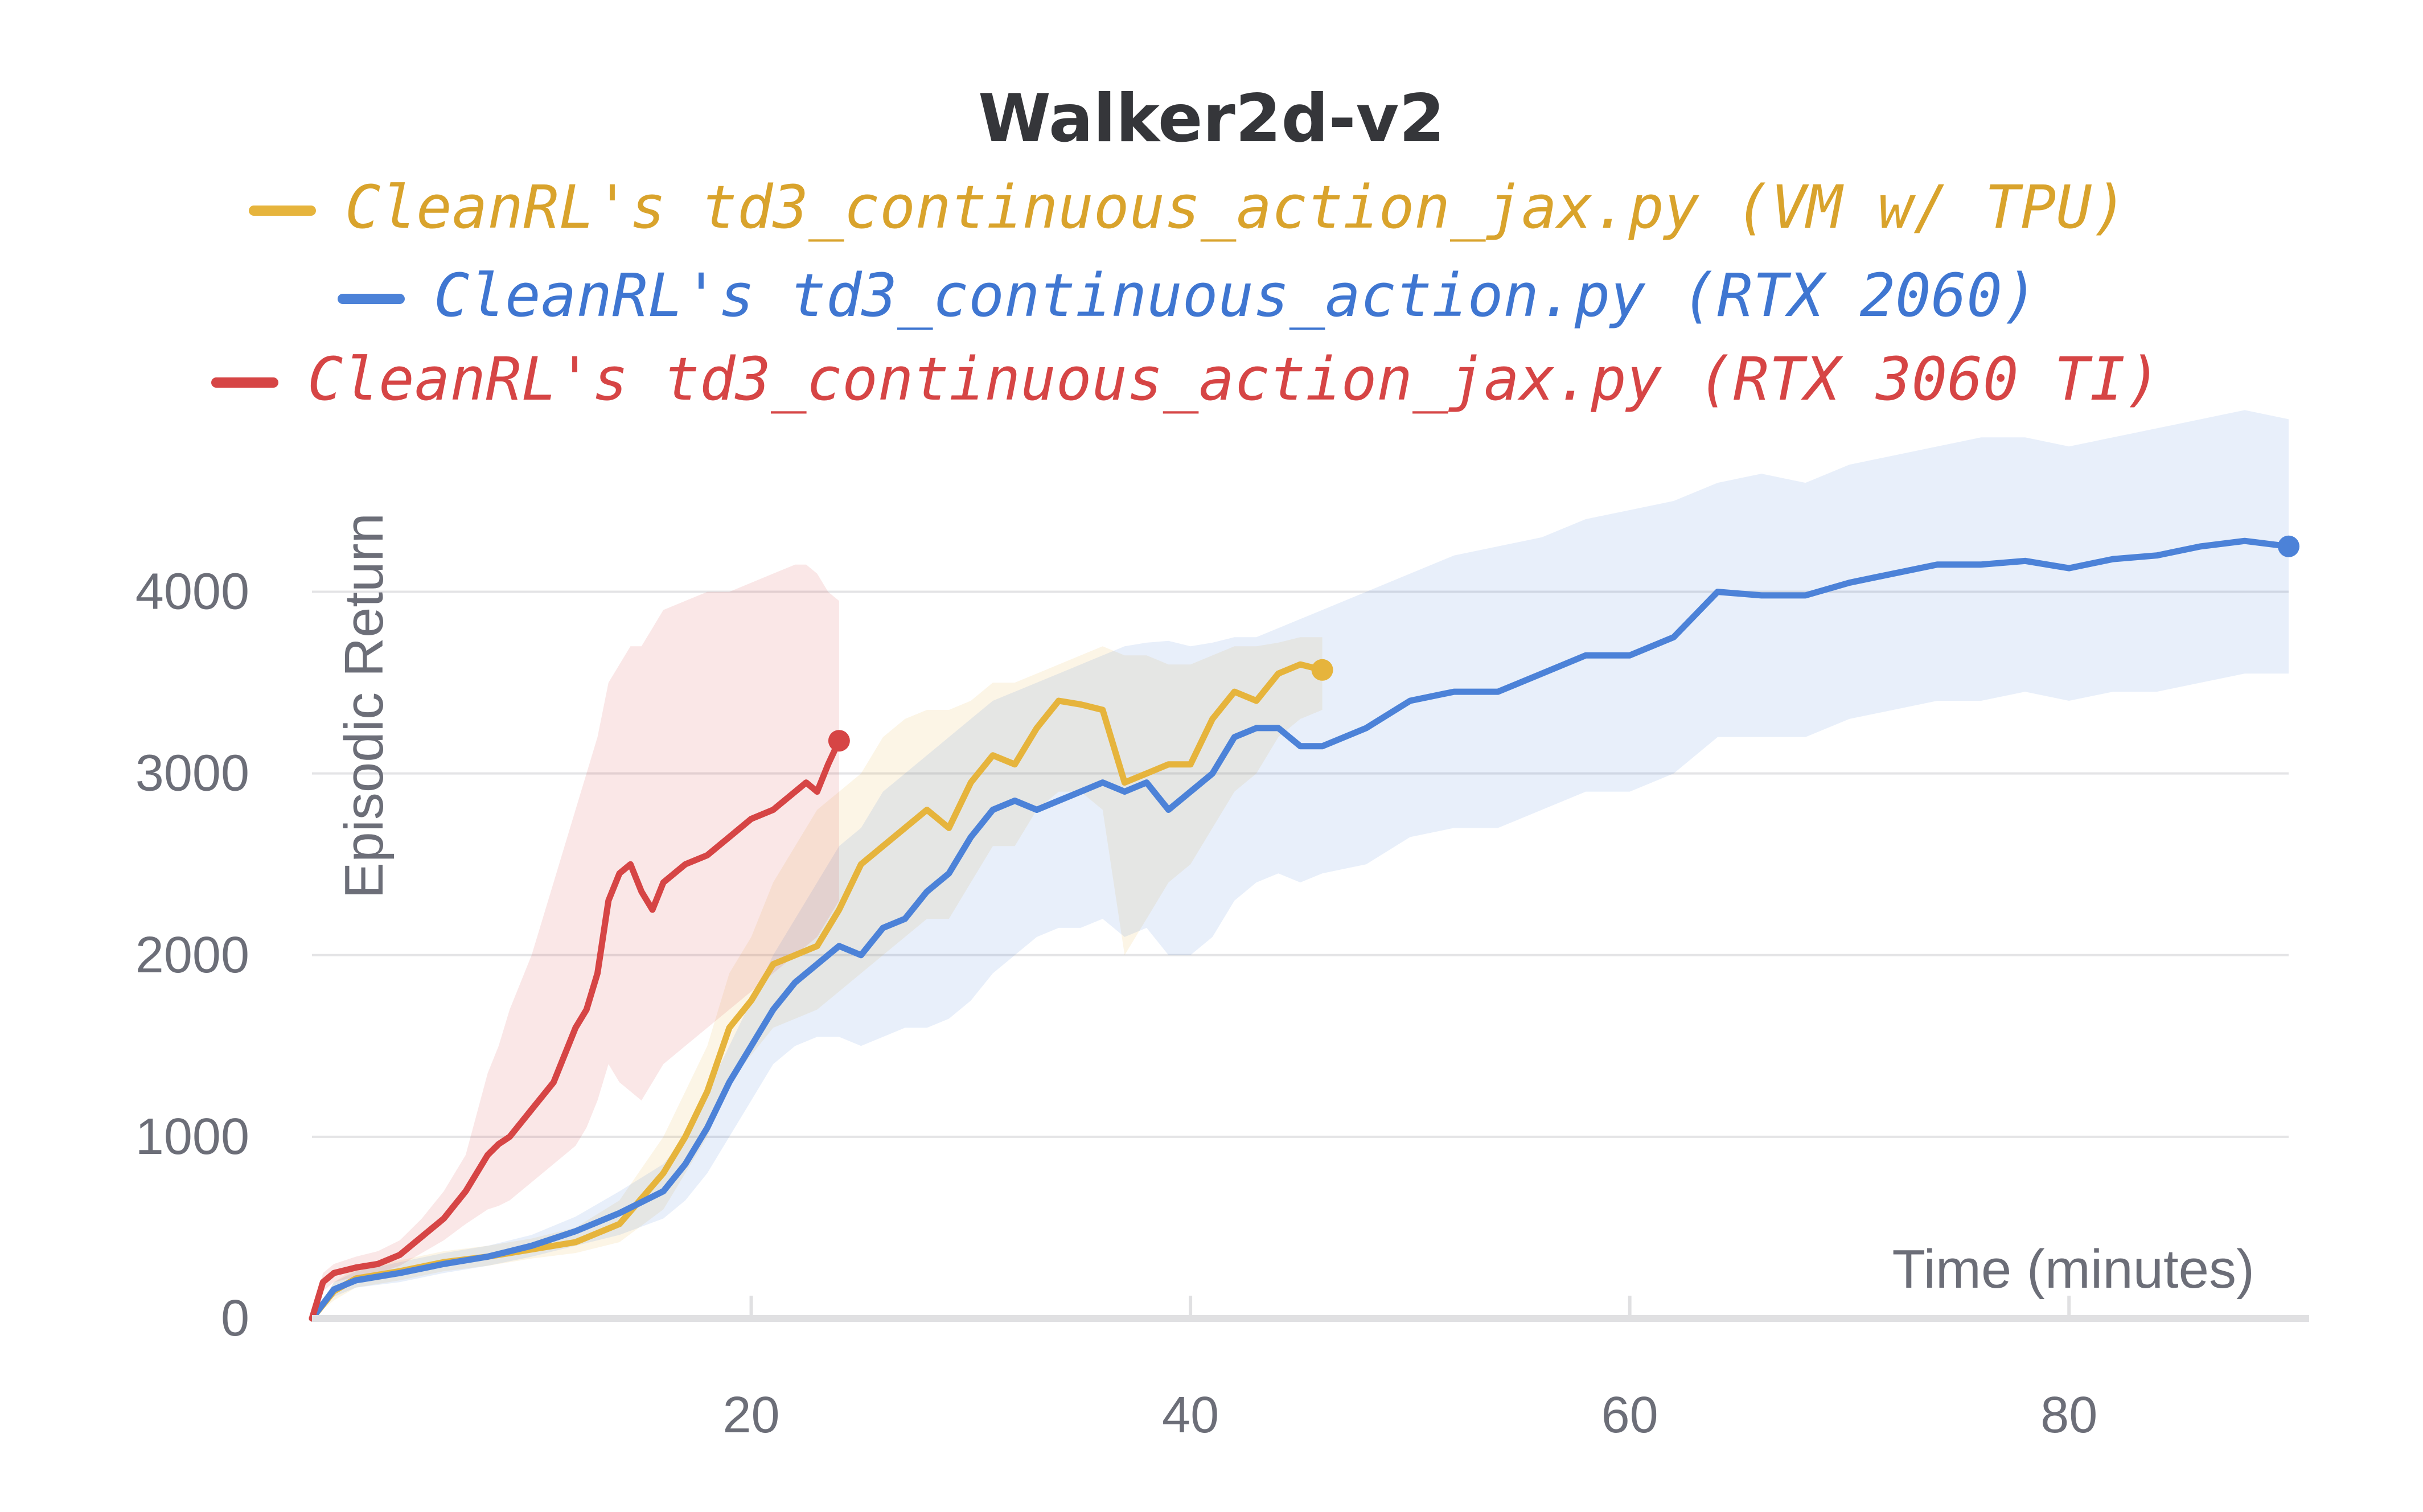 Image resolution: width=2423 pixels, height=1512 pixels. I want to click on x-axis-label: Time (minutes), so click(2073, 1269).